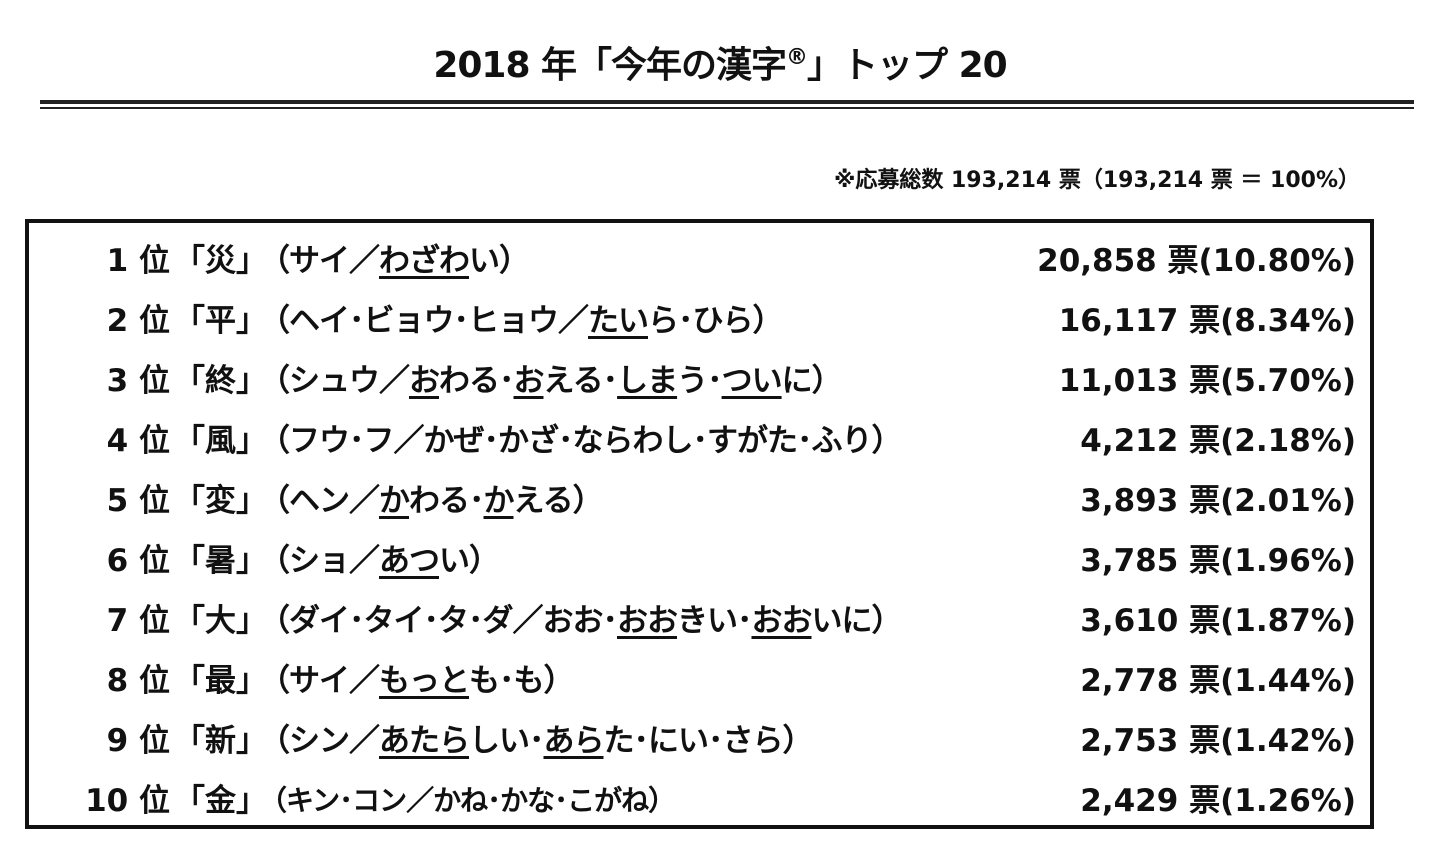 The width and height of the screenshot is (1440, 867). I want to click on reading: （フウ･フ／かぜ･かざ･ならわし･すがた･ふり）, so click(580, 441).